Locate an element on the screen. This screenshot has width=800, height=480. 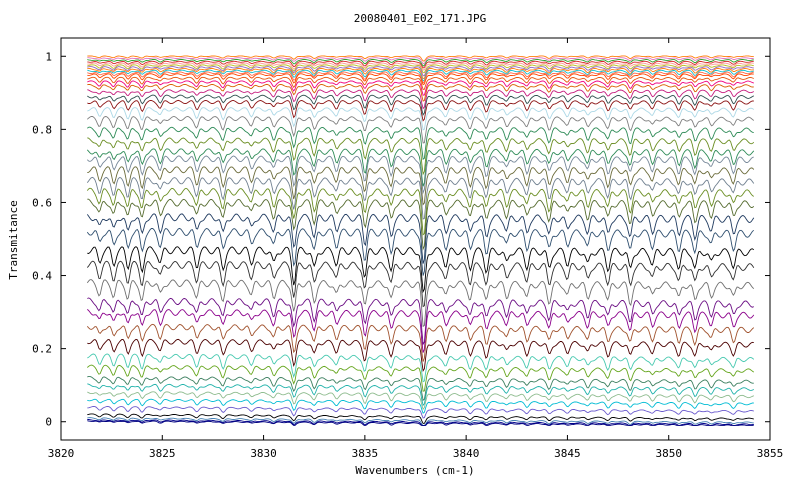
x-tick-label: 3835 is located at coordinates (365, 453).